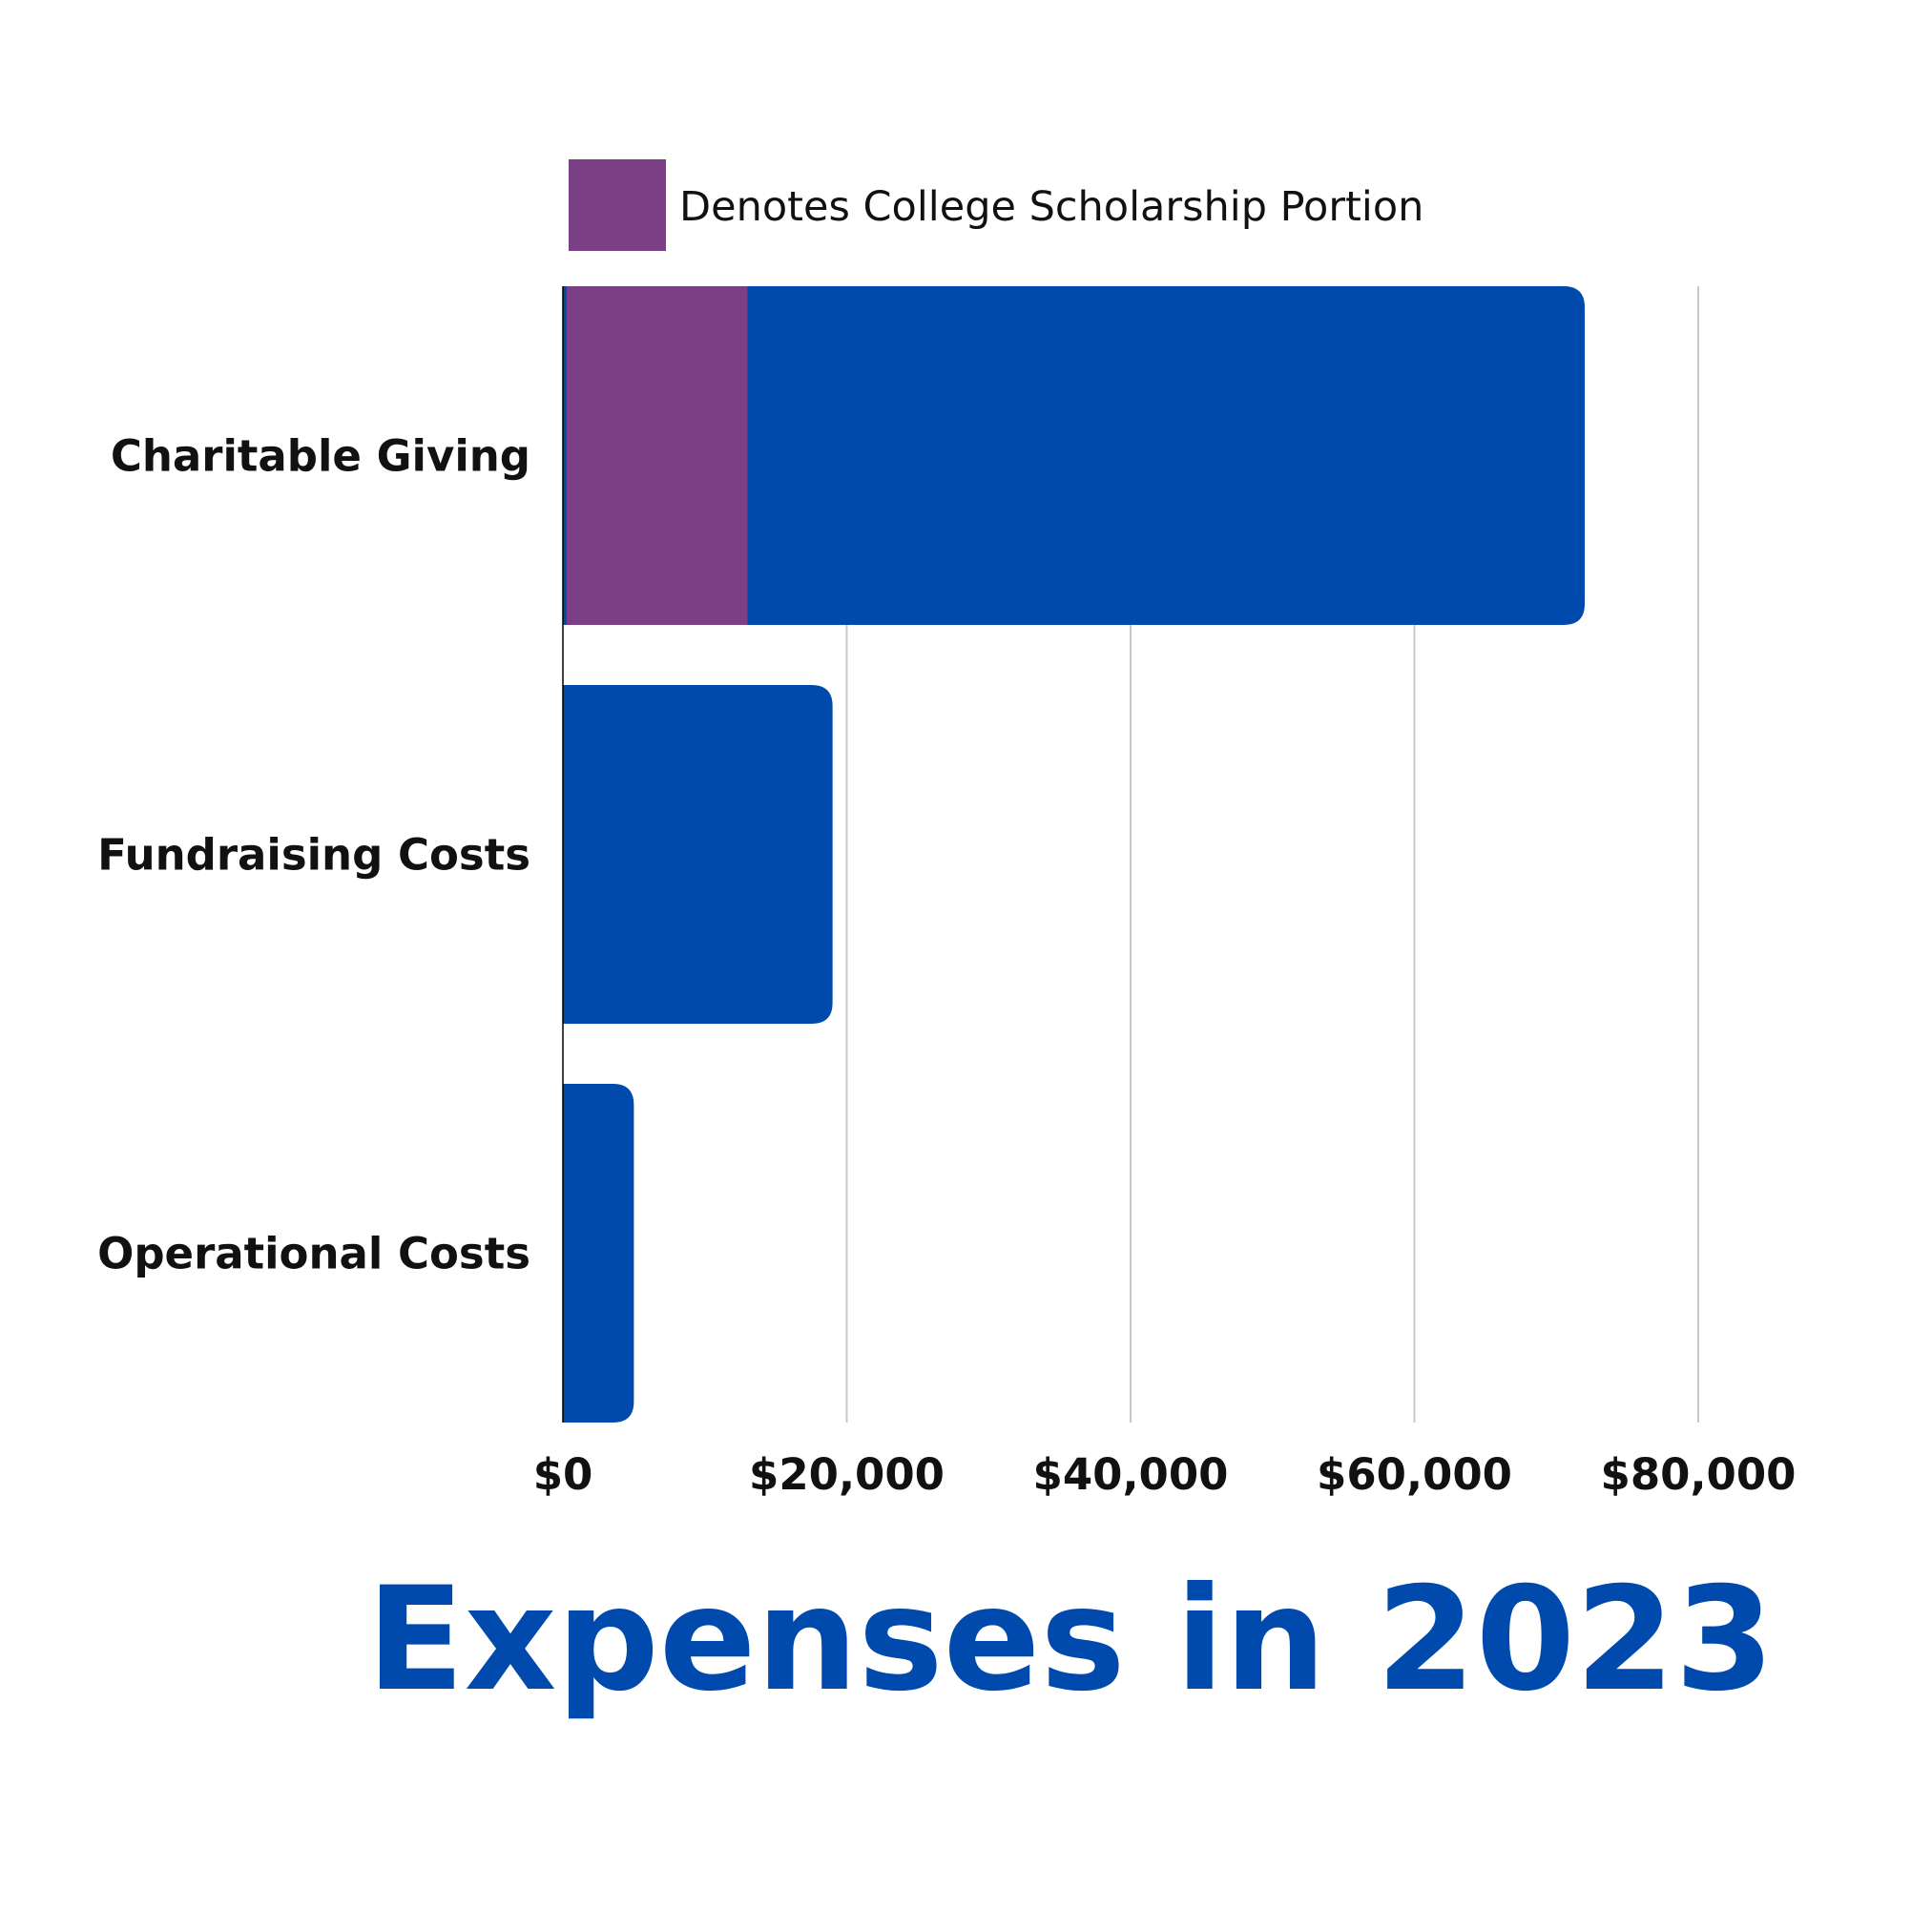  I want to click on category-label-fundraising-costs: Fundraising Costs, so click(313, 855).